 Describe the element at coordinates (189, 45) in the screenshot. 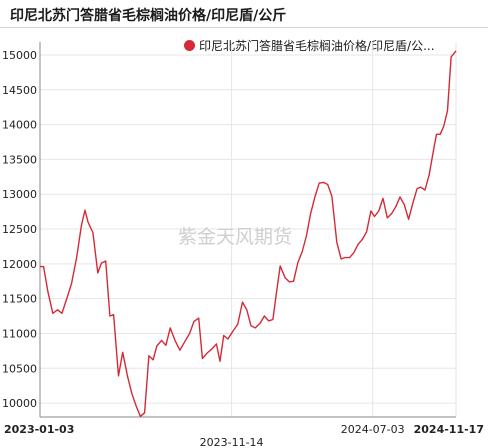

I see `legend-marker-icon` at that location.